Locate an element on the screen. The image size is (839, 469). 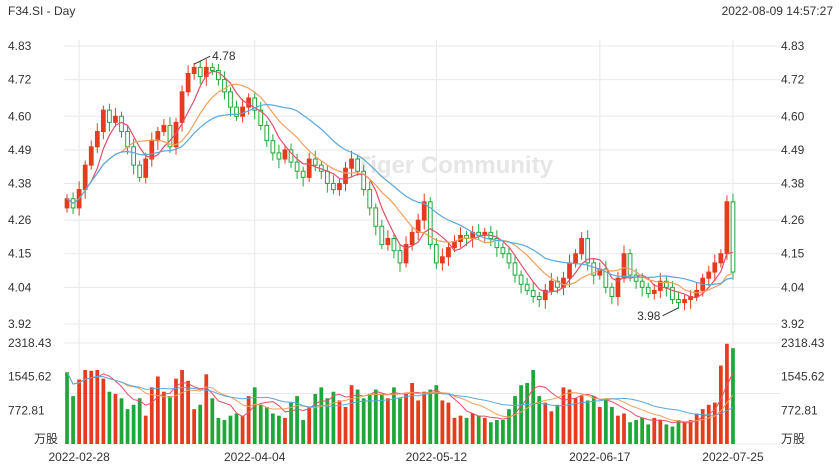
date-tick: 2022-04-04 is located at coordinates (255, 457).